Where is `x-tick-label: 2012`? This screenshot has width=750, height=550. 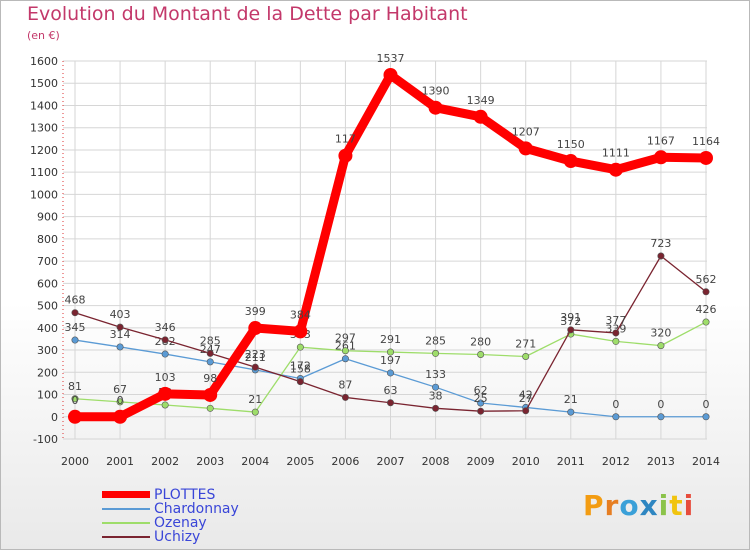
x-tick-label: 2012 is located at coordinates (616, 461).